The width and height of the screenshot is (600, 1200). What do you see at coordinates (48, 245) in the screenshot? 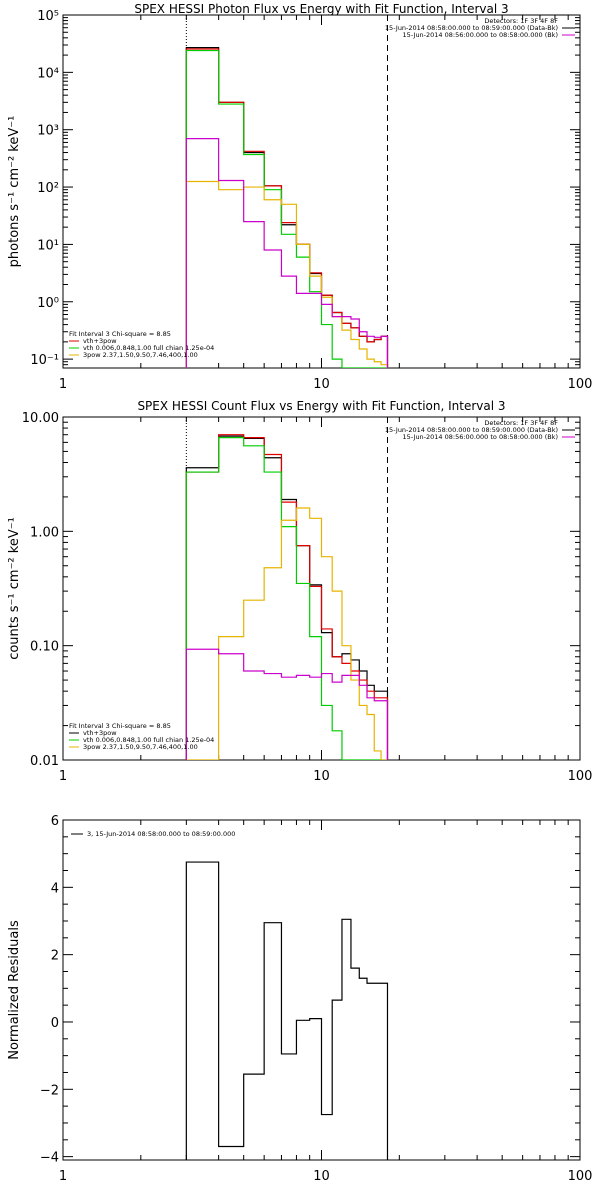
I see `y-tick-label: 10¹` at bounding box center [48, 245].